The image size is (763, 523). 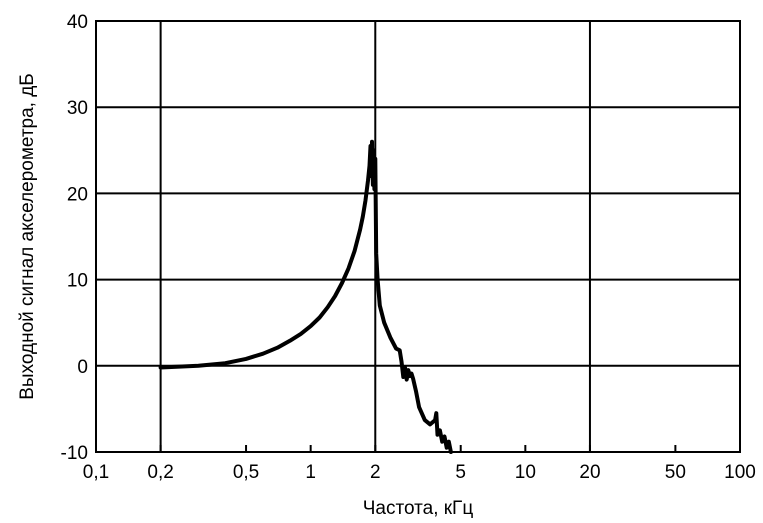 I want to click on x-tick-label: 20, so click(x=589, y=472).